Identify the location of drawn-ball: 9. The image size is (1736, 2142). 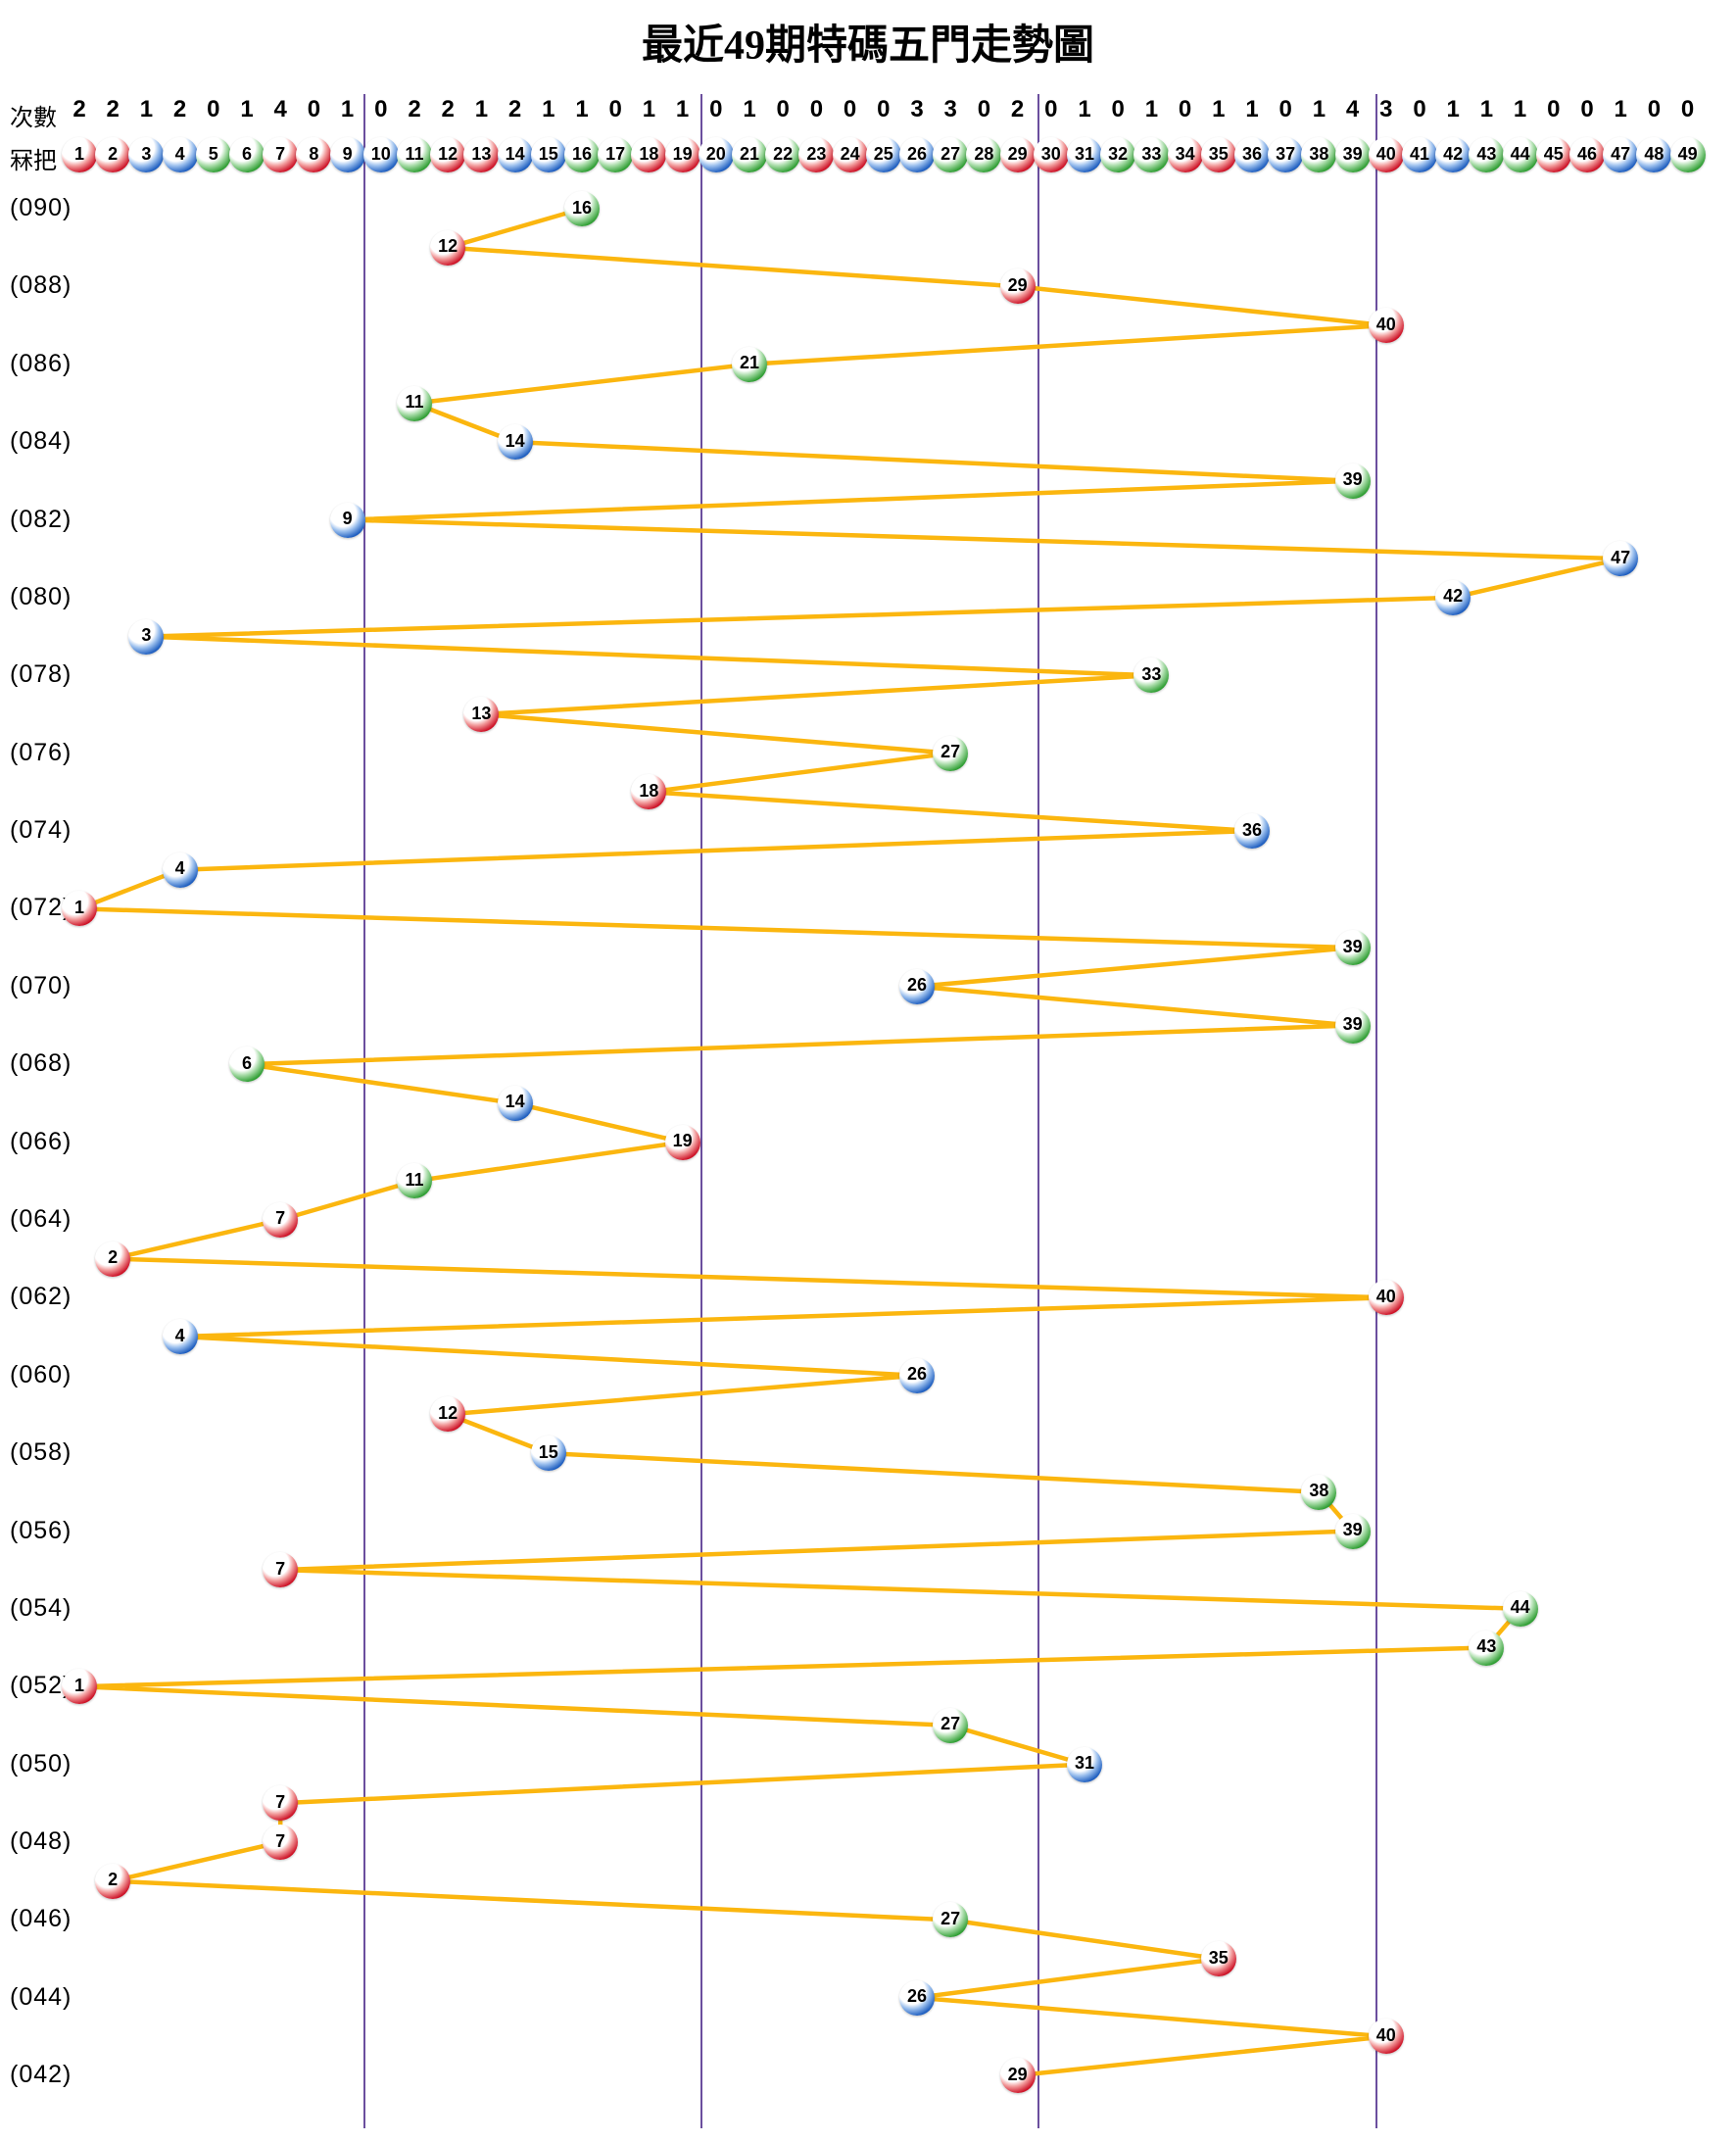
(347, 520).